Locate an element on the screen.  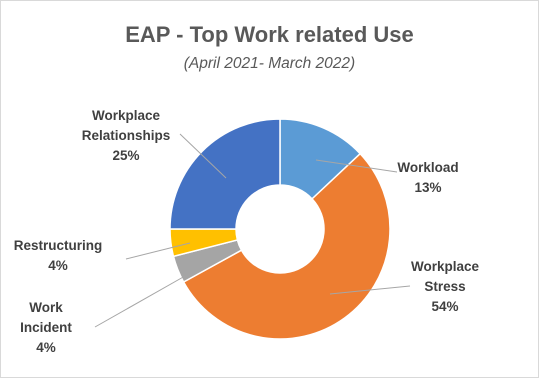
data-label: Work Incident 4% is located at coordinates (46, 327).